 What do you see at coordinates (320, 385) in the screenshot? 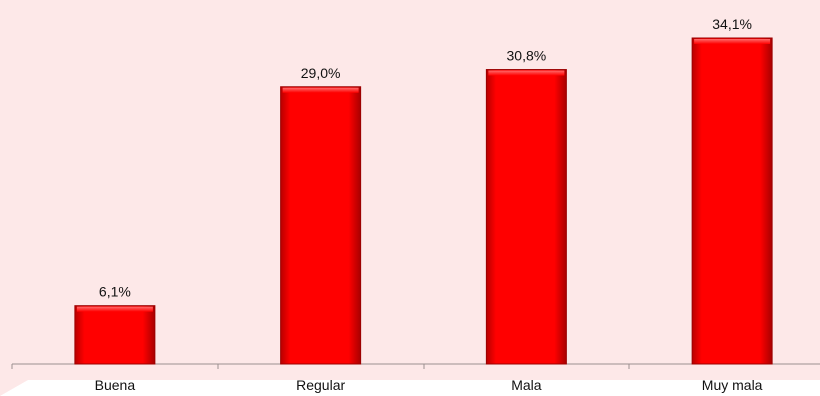
I see `category-label: Regular` at bounding box center [320, 385].